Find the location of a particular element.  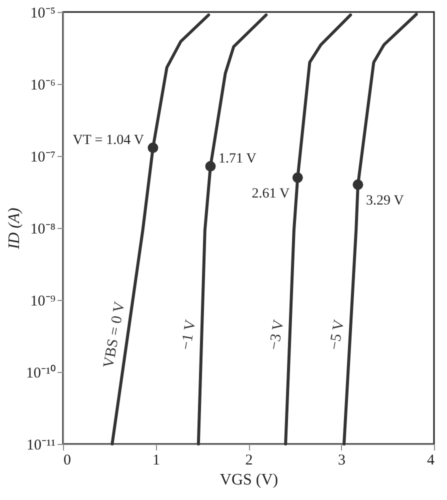

y-tick-label: 10⁻⁷ is located at coordinates (43, 158).